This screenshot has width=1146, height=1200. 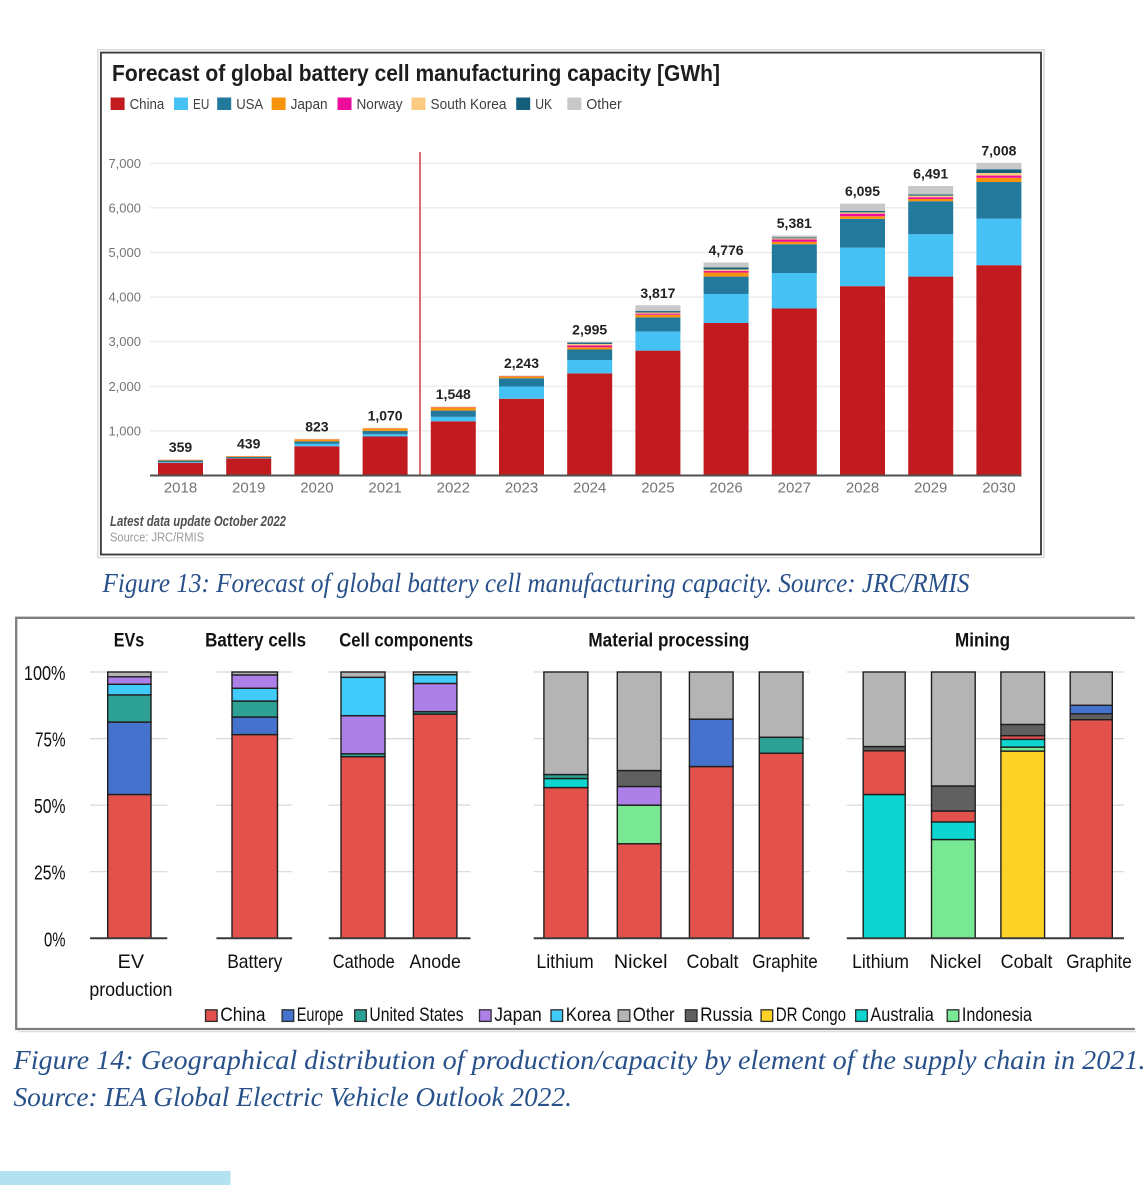 I want to click on svg-text: 2027, so click(x=794, y=488).